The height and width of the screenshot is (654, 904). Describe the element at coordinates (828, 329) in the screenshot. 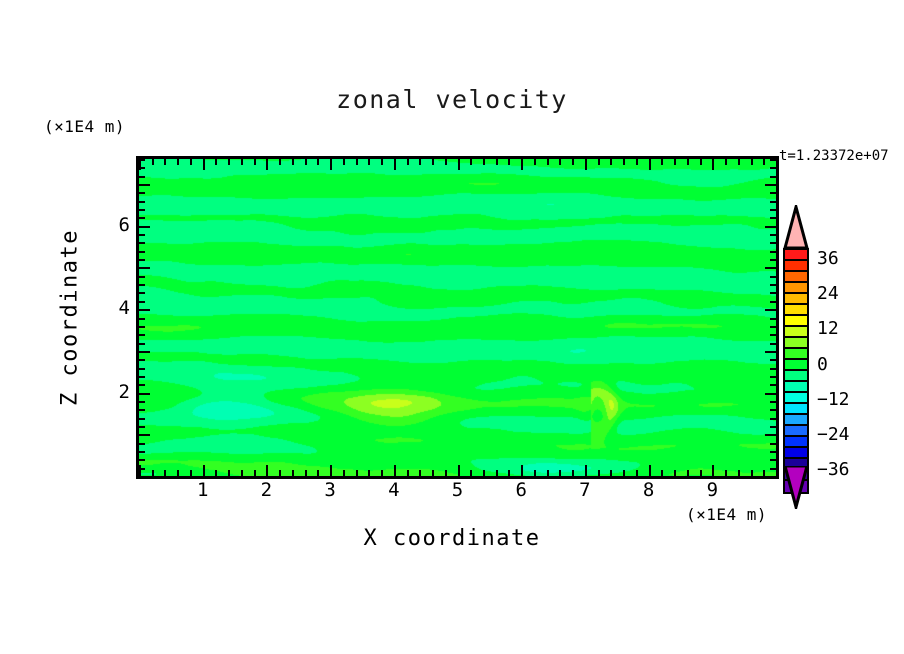

I see `colorbar-tick-label: 12` at that location.